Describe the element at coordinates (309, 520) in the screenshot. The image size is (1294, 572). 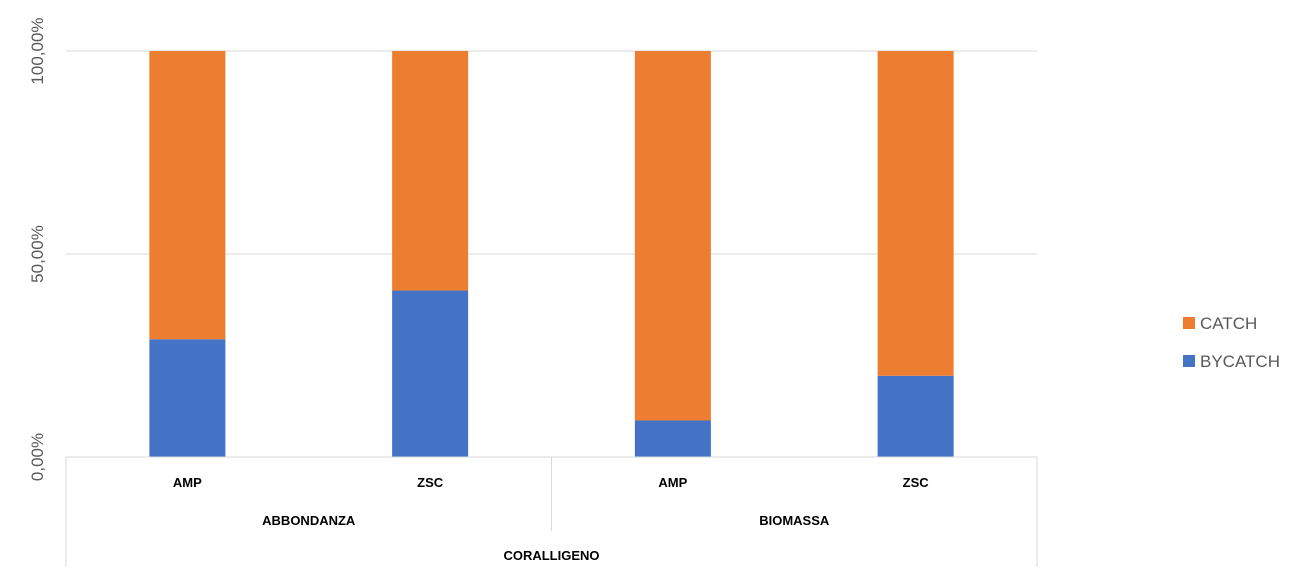
I see `x-group-label: ABBONDANZA` at that location.